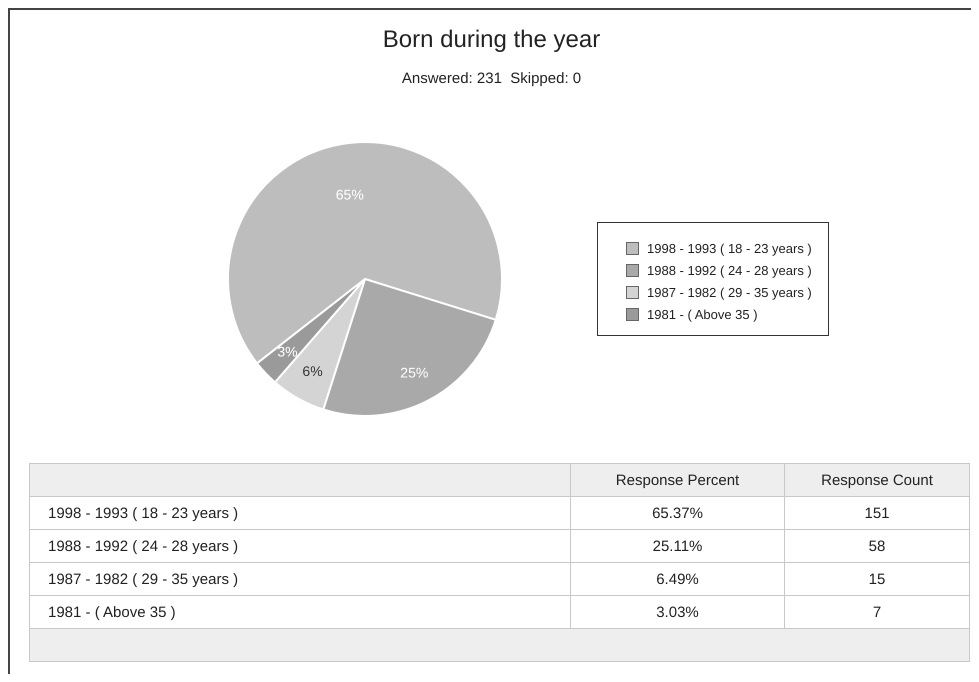 The width and height of the screenshot is (979, 682). What do you see at coordinates (677, 513) in the screenshot?
I see `text: 65.37%` at bounding box center [677, 513].